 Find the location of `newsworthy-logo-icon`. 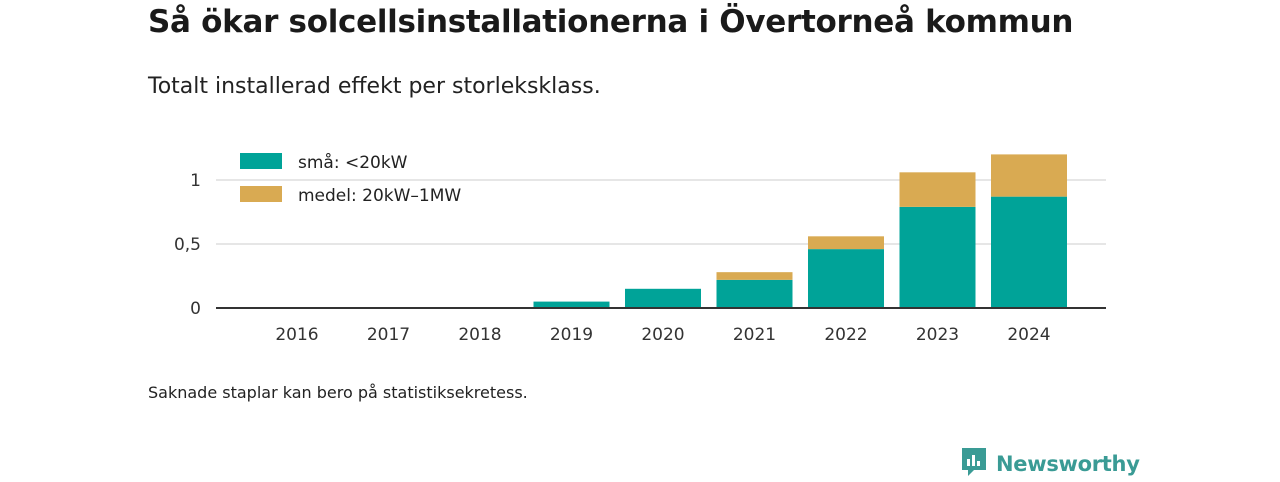

newsworthy-logo-icon is located at coordinates (974, 464).